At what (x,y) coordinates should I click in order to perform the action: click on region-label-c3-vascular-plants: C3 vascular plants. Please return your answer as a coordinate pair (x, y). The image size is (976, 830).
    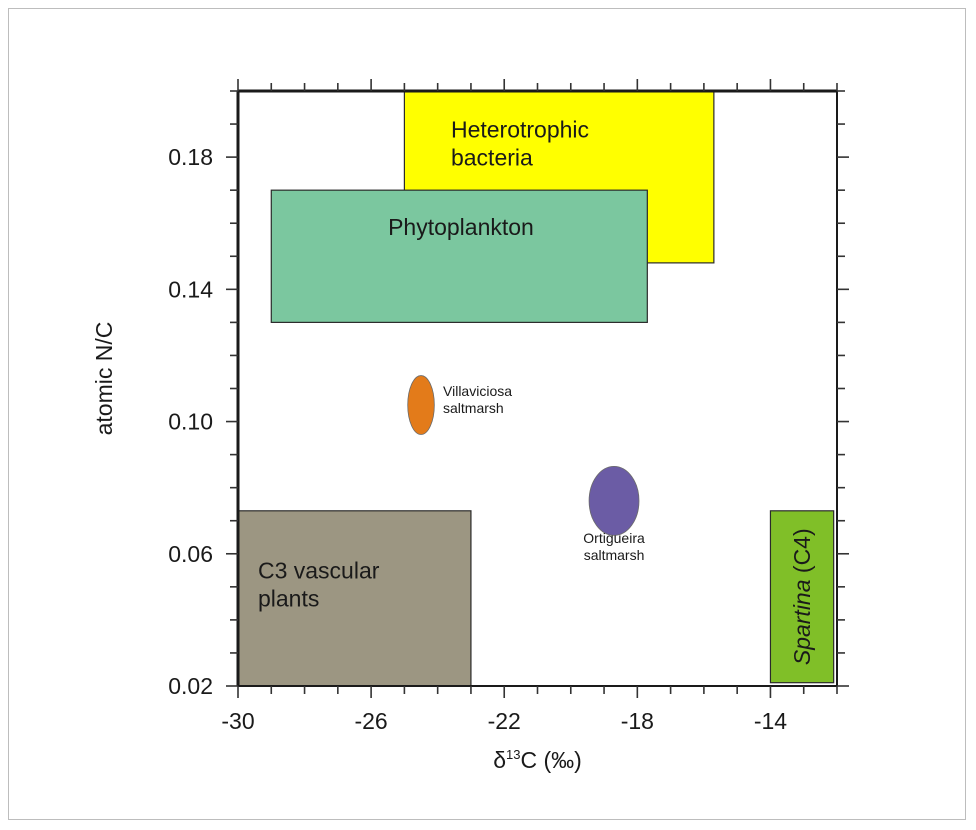
    Looking at the image, I should click on (319, 585).